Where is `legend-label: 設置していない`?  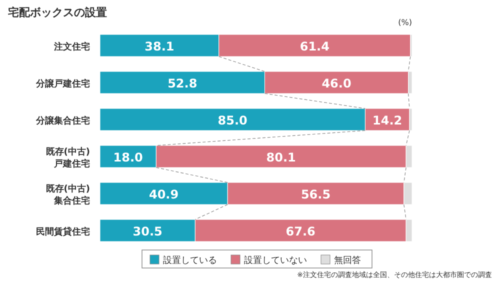 legend-label: 設置していない is located at coordinates (275, 260).